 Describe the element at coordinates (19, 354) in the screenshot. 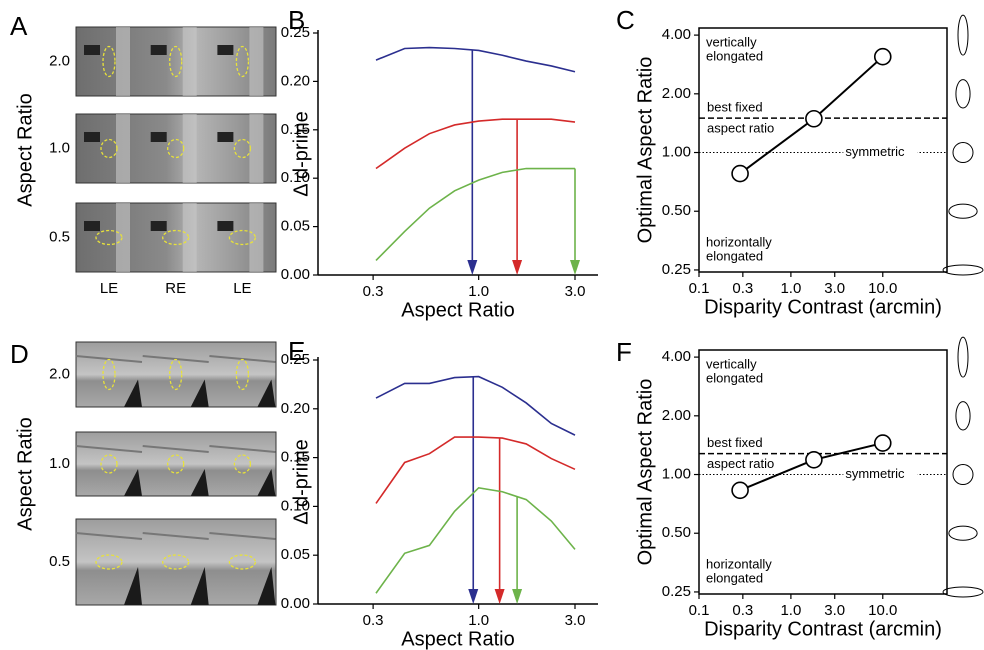

I see `panel-letter: D` at that location.